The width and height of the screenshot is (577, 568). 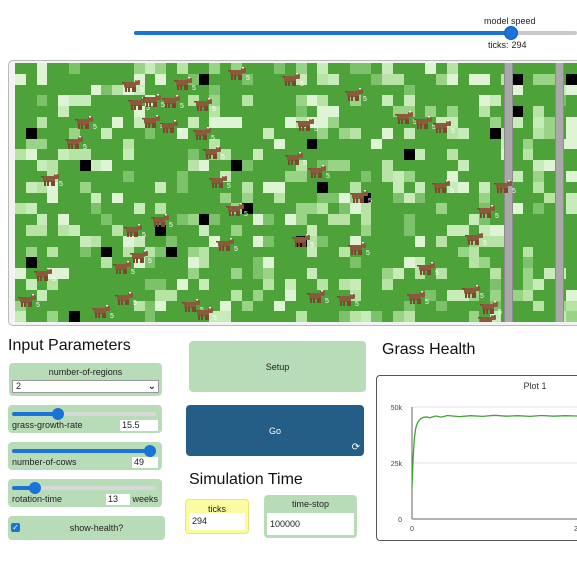 What do you see at coordinates (559, 192) in the screenshot?
I see `region-fence` at bounding box center [559, 192].